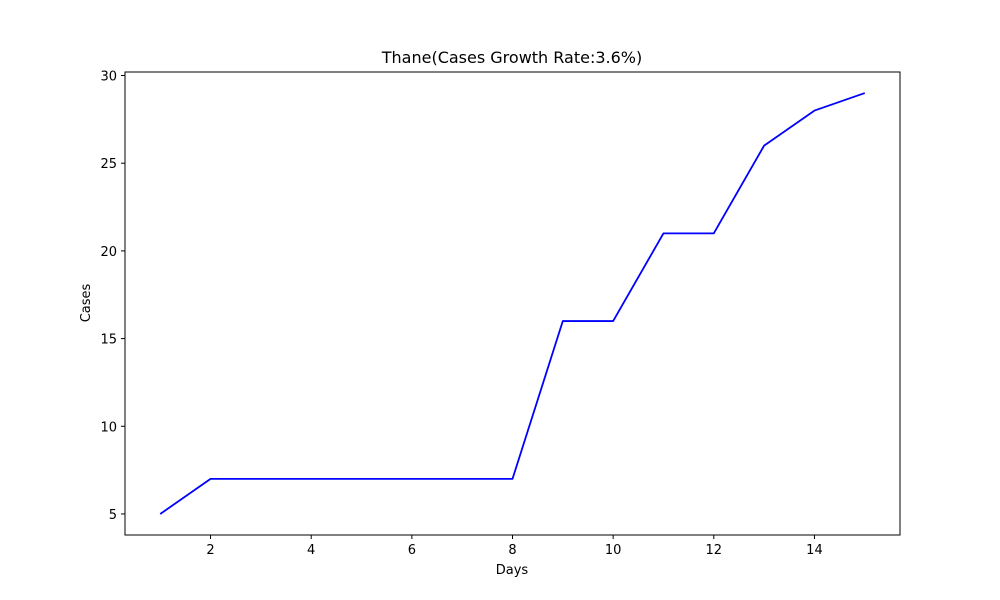  I want to click on x-tick-label: 14, so click(814, 550).